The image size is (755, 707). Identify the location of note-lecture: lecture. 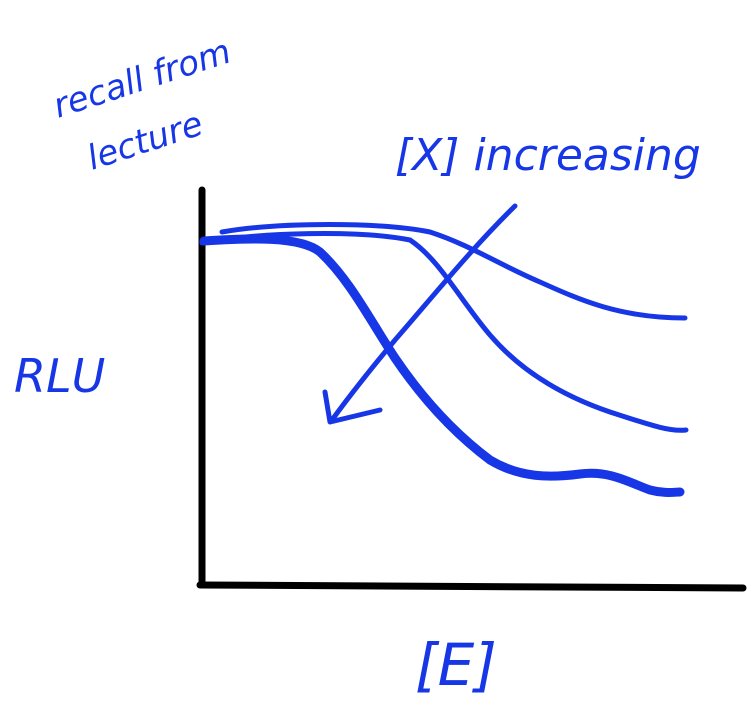
(144, 141).